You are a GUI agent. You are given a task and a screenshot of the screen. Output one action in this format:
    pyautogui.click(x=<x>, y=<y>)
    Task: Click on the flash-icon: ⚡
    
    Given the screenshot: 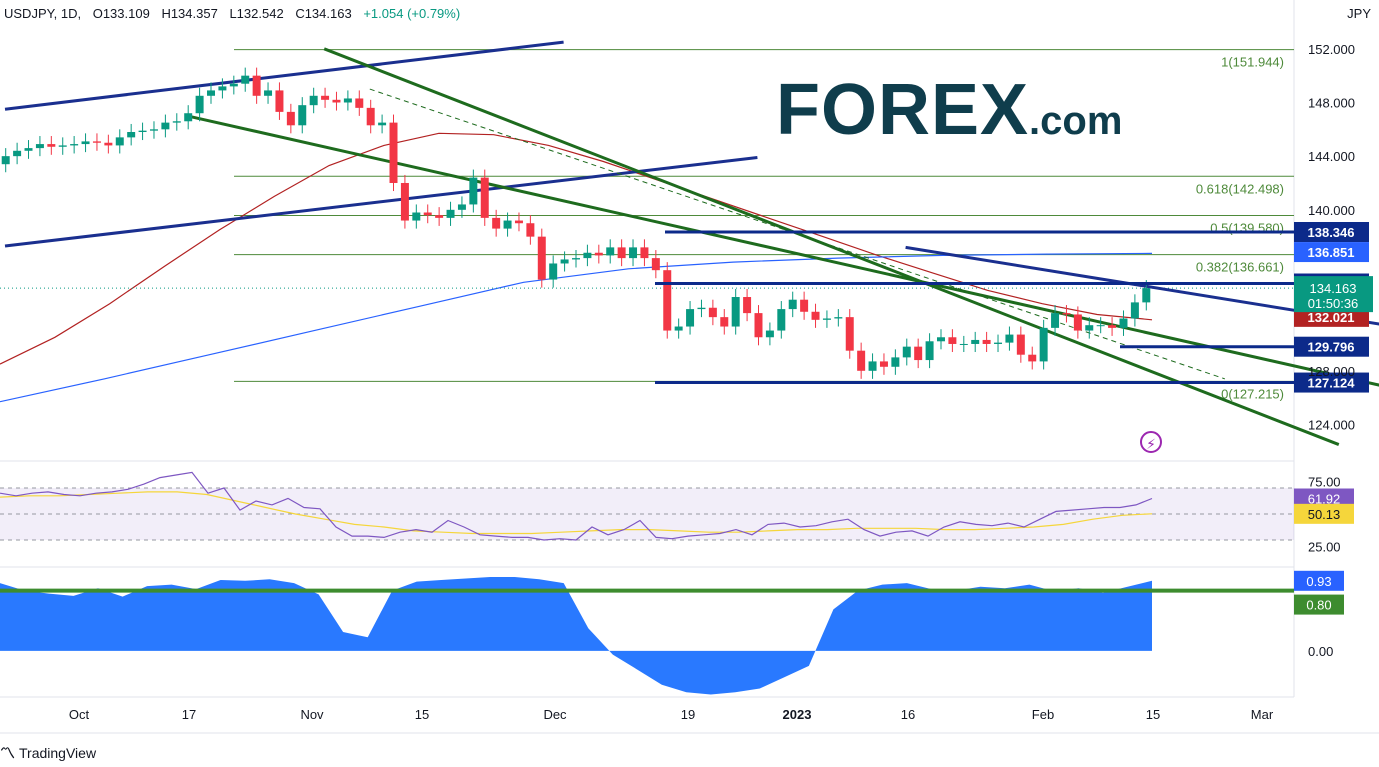 What is the action you would take?
    pyautogui.click(x=1151, y=442)
    